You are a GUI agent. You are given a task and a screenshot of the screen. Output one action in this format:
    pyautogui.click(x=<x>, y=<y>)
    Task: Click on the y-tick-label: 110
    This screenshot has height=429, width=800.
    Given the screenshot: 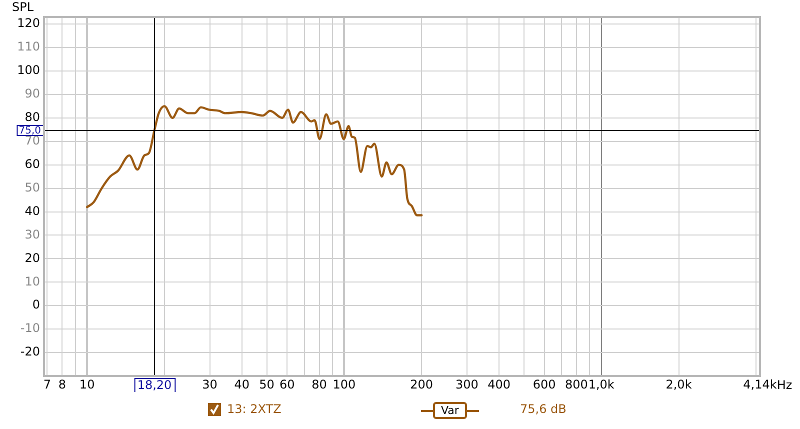 What is the action you would take?
    pyautogui.click(x=28, y=47)
    